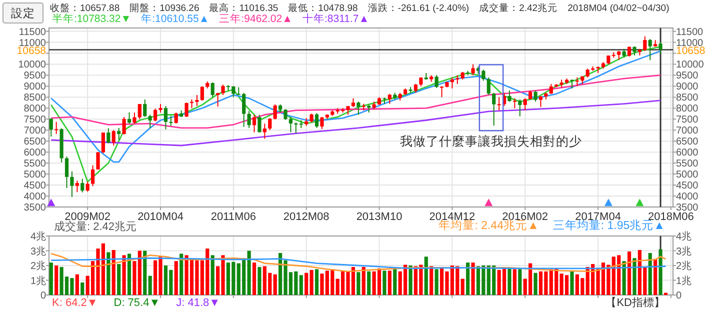 The height and width of the screenshot is (314, 720). I want to click on y2-tick-label: 3兆, so click(684, 251).